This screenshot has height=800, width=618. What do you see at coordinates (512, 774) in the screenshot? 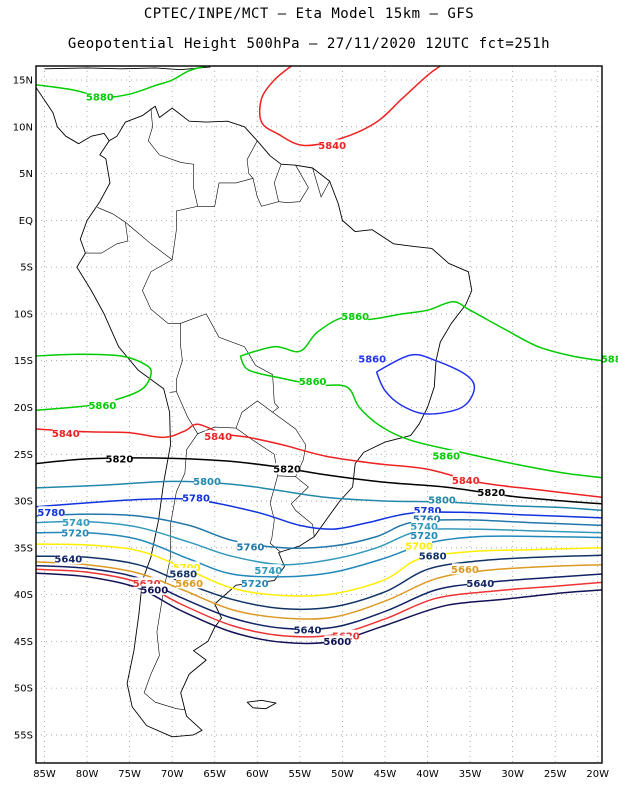
I see `lon-tick-label: 30W` at bounding box center [512, 774].